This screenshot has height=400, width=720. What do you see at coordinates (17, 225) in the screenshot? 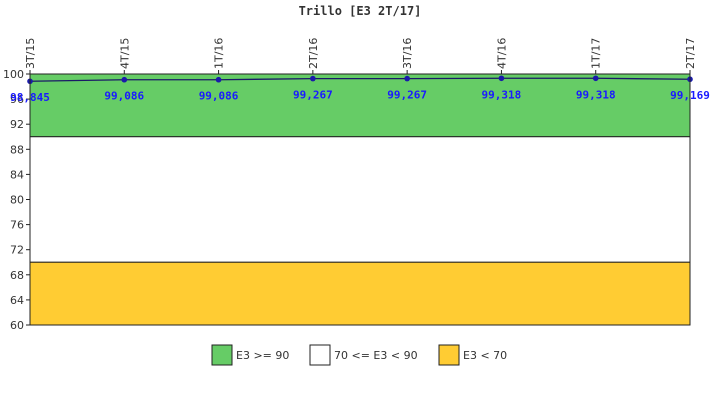
I see `y-tick-label: 76` at bounding box center [17, 225].